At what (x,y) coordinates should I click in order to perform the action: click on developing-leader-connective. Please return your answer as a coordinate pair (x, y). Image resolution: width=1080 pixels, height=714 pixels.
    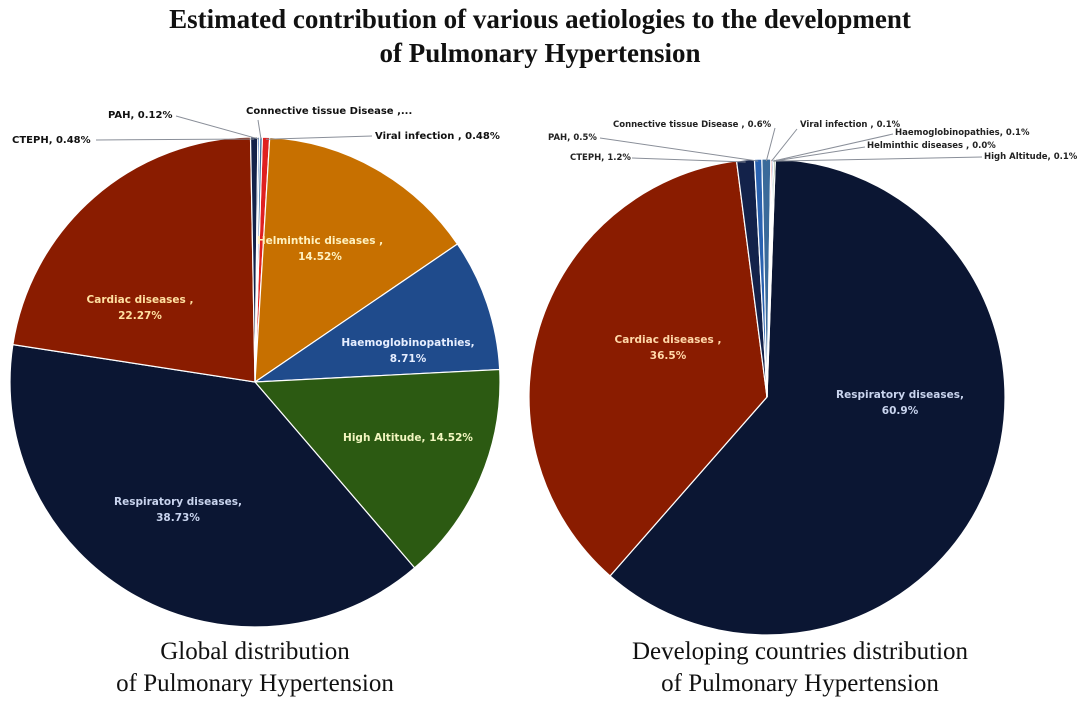
    Looking at the image, I should click on (770, 144).